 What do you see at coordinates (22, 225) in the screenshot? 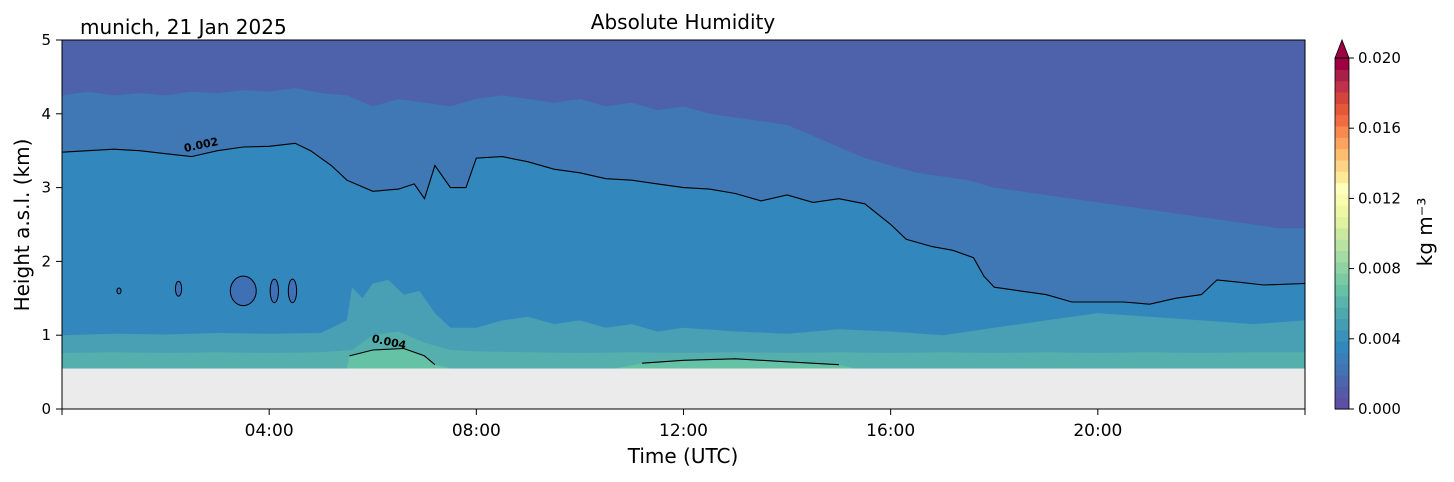
I see `y-axis-label: Height a.s.l. (km)` at bounding box center [22, 225].